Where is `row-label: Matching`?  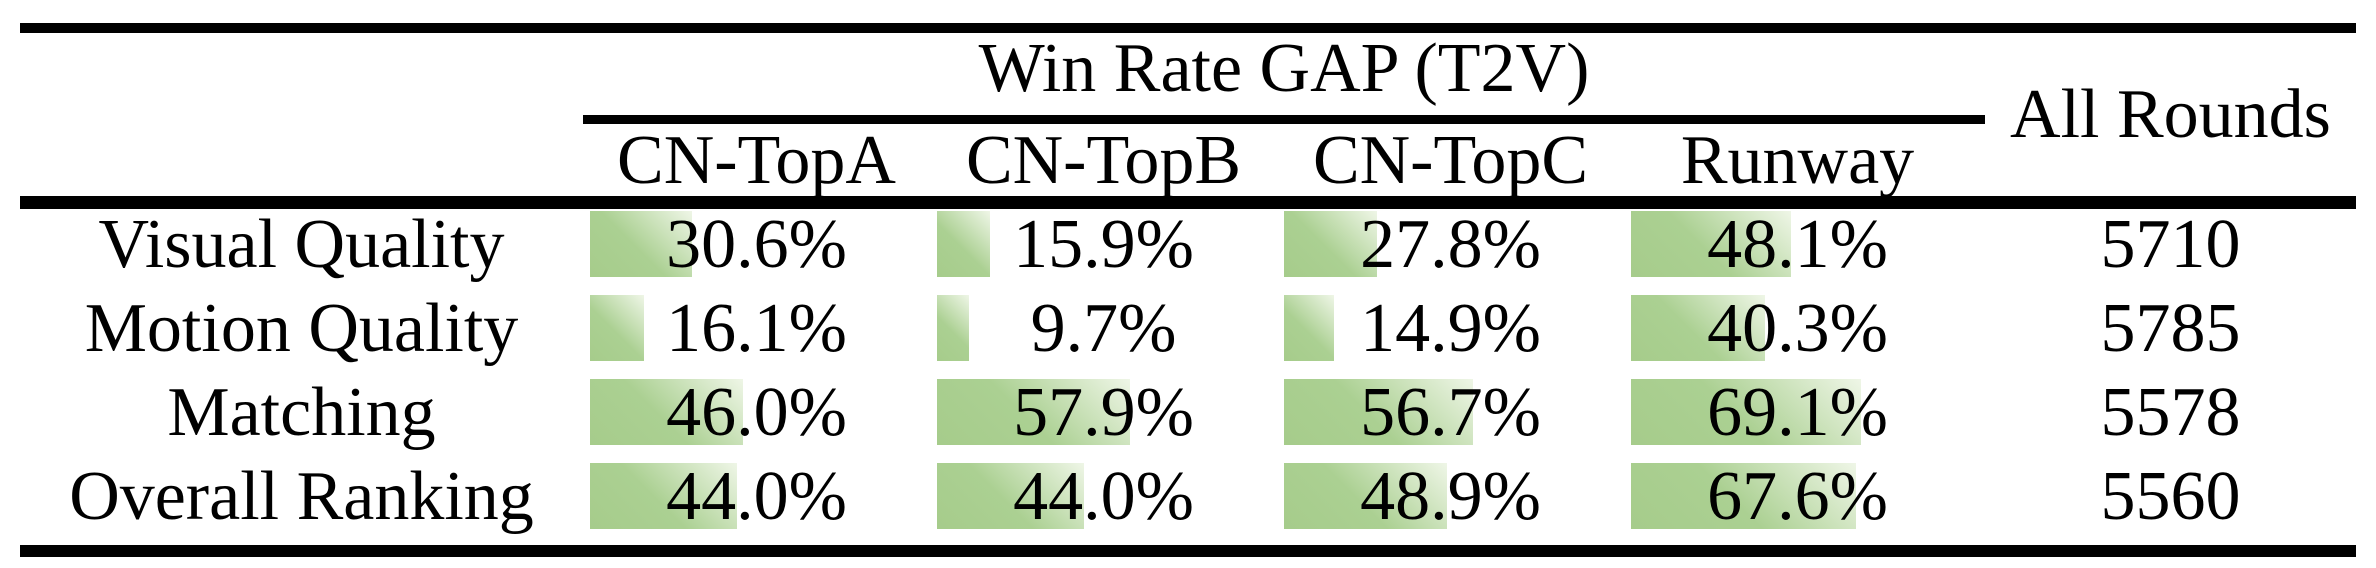
row-label: Matching is located at coordinates (301, 412).